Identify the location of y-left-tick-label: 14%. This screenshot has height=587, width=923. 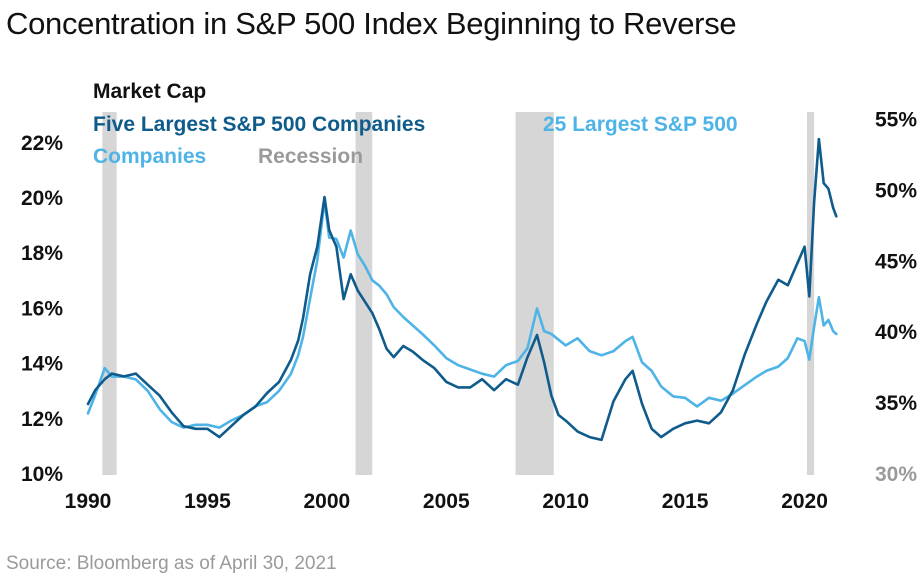
(42, 364).